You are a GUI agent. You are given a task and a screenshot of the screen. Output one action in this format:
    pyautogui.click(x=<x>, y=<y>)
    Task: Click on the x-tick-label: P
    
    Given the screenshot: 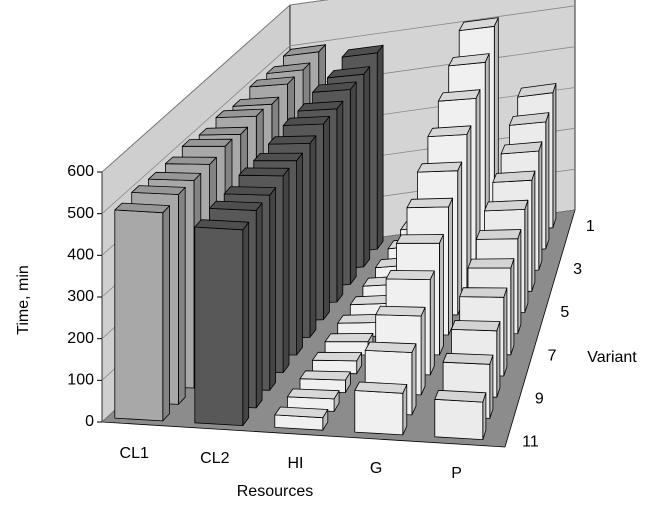 What is the action you would take?
    pyautogui.click(x=456, y=473)
    